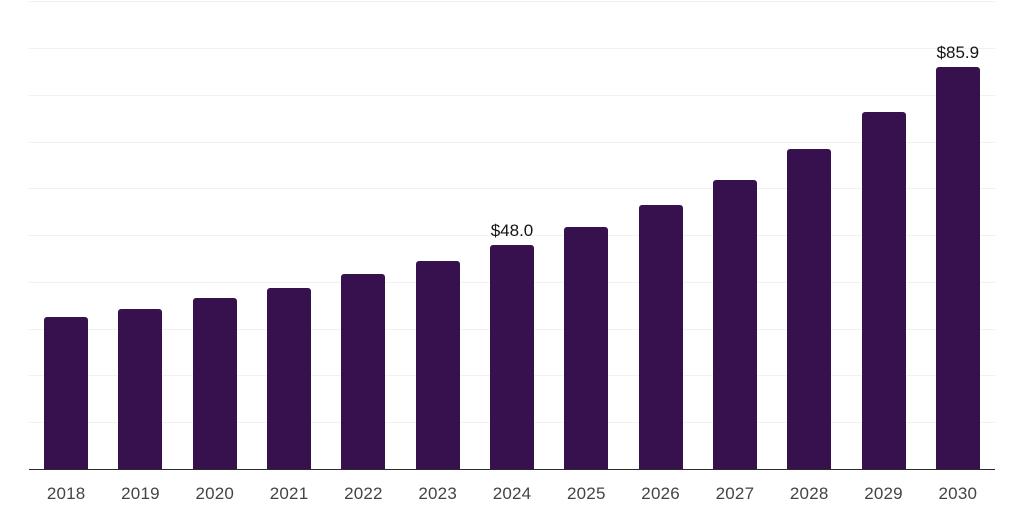 This screenshot has height=512, width=1024. Describe the element at coordinates (809, 493) in the screenshot. I see `x-tick-2028: 2028` at that location.